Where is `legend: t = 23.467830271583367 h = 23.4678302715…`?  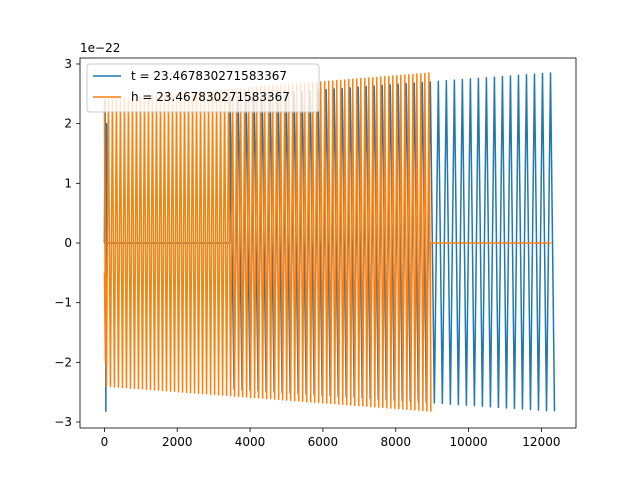 legend: t = 23.467830271583367 h = 23.4678302715… is located at coordinates (203, 88).